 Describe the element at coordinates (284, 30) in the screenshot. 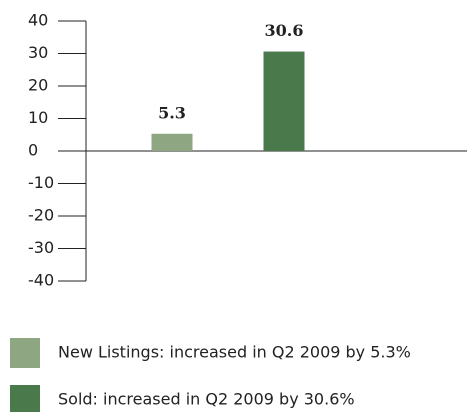

I see `data-label: 30.6` at that location.